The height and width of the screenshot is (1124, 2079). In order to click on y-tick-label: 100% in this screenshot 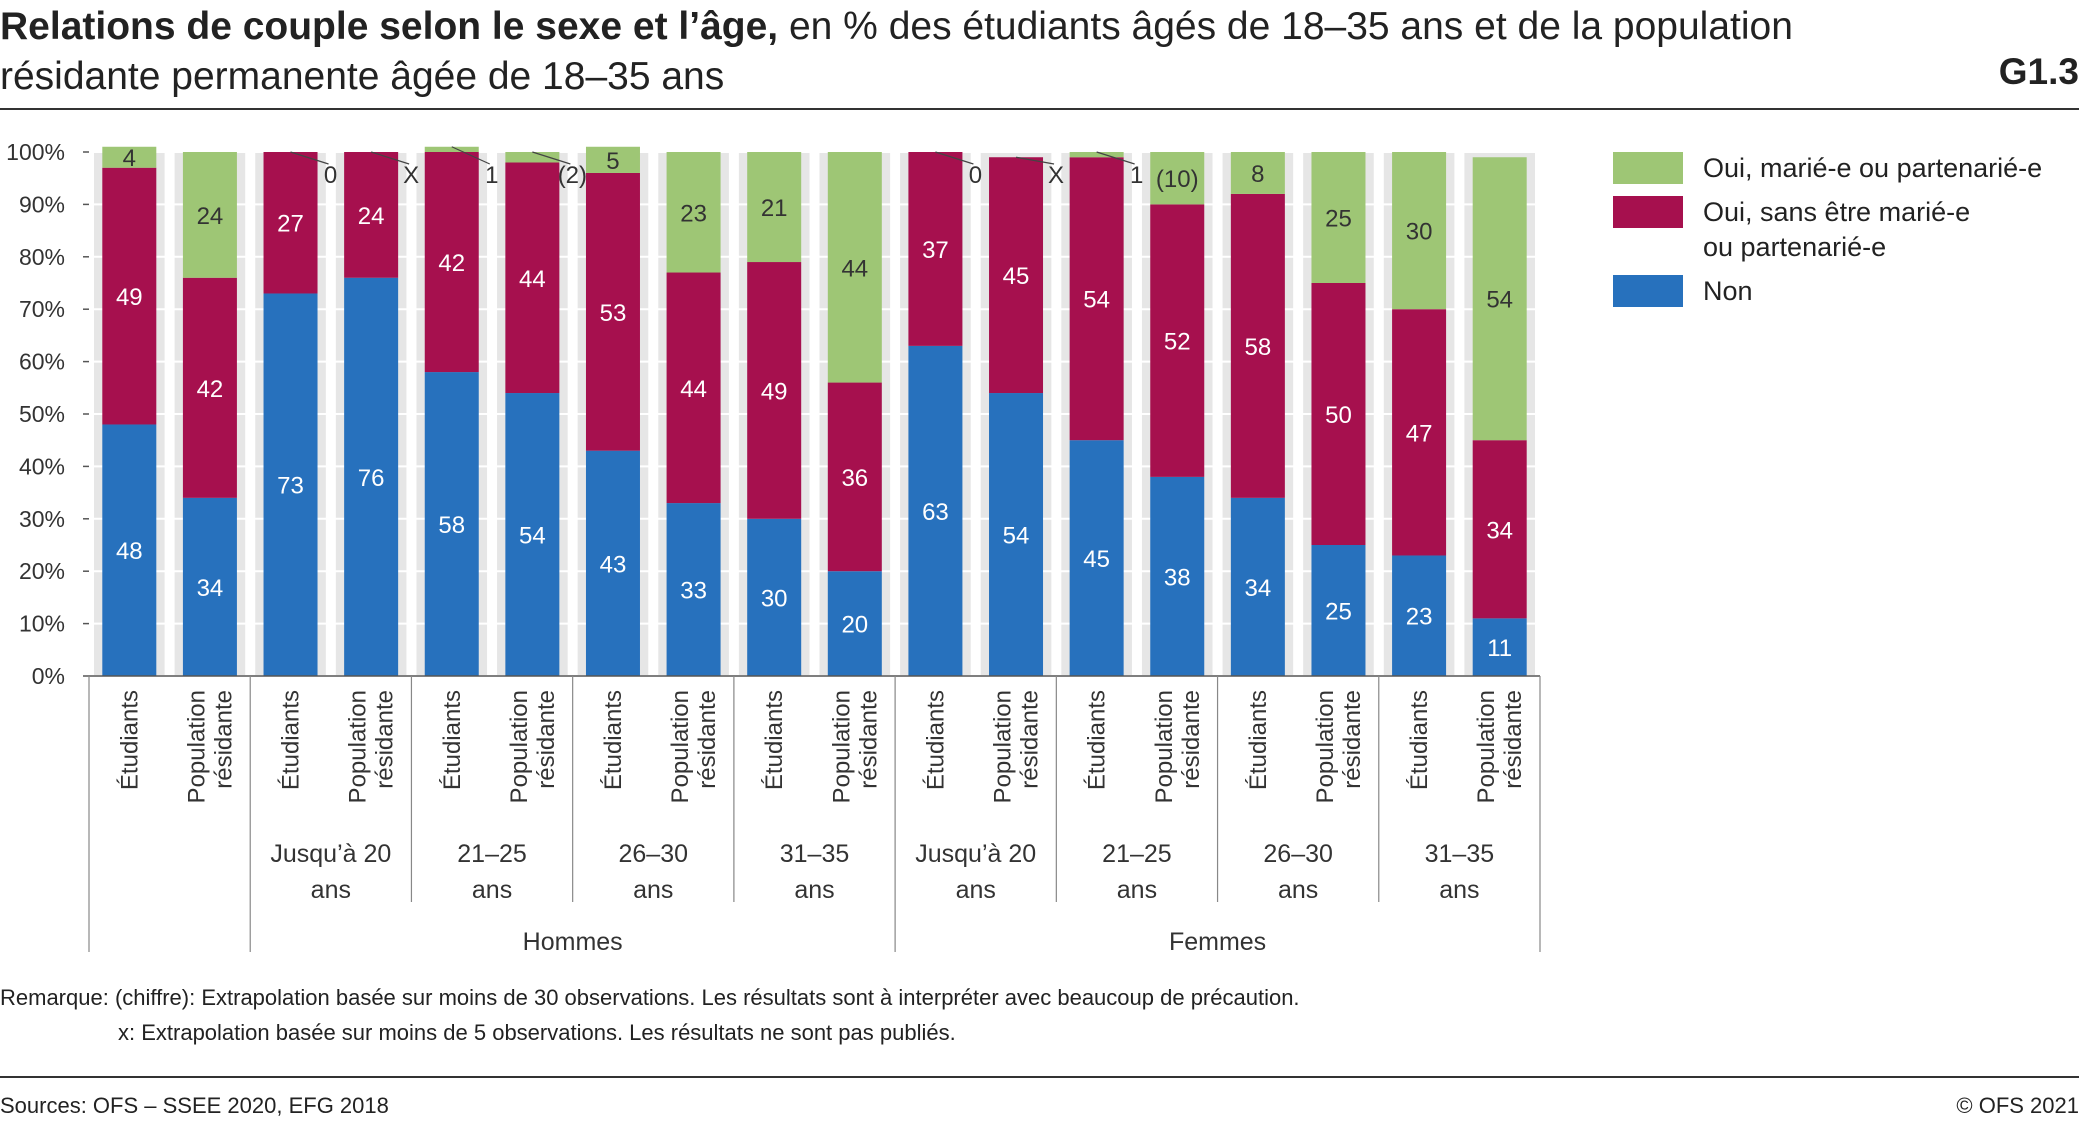, I will do `click(35, 152)`.